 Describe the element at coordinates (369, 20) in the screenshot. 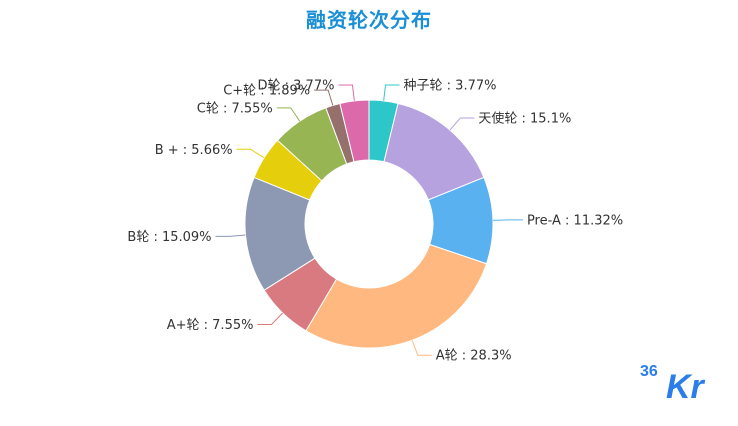

I see `chart-title: 融资轮次分布` at that location.